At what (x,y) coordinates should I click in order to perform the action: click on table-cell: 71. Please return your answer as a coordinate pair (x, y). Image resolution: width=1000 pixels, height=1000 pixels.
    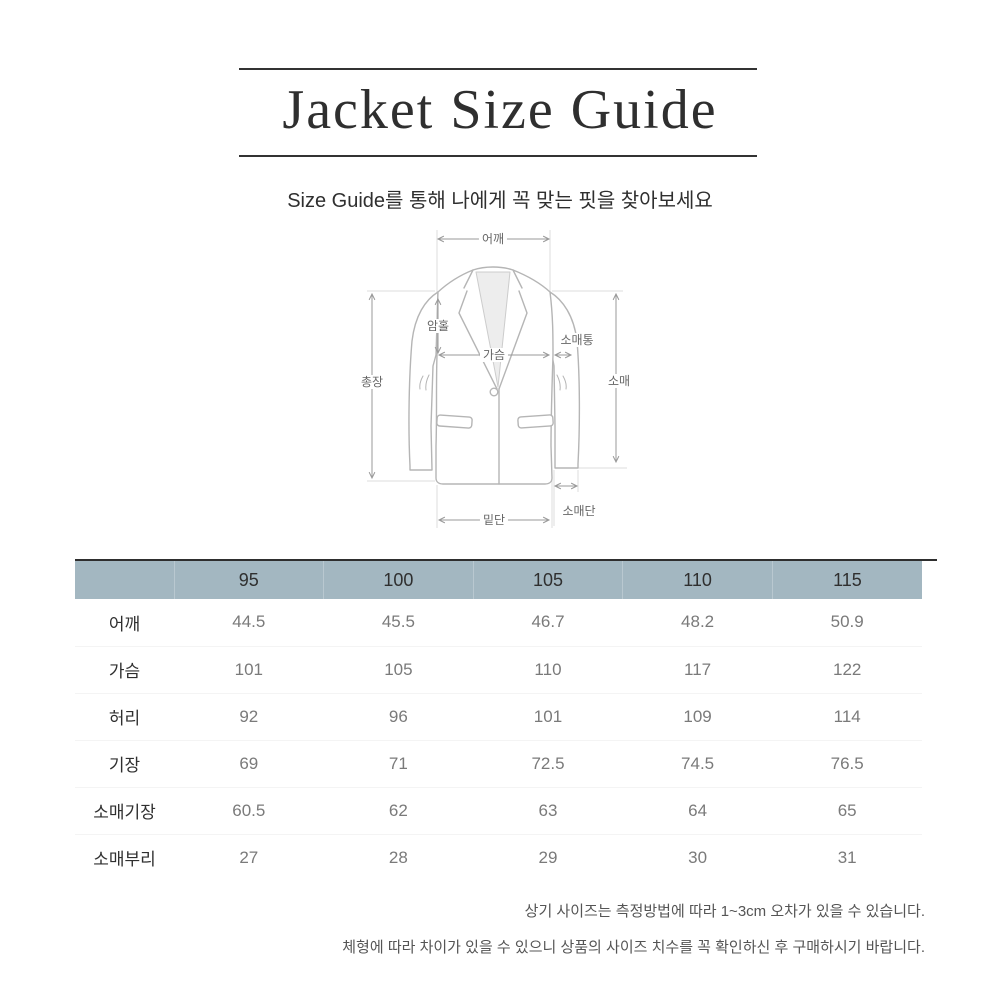
    Looking at the image, I should click on (398, 764).